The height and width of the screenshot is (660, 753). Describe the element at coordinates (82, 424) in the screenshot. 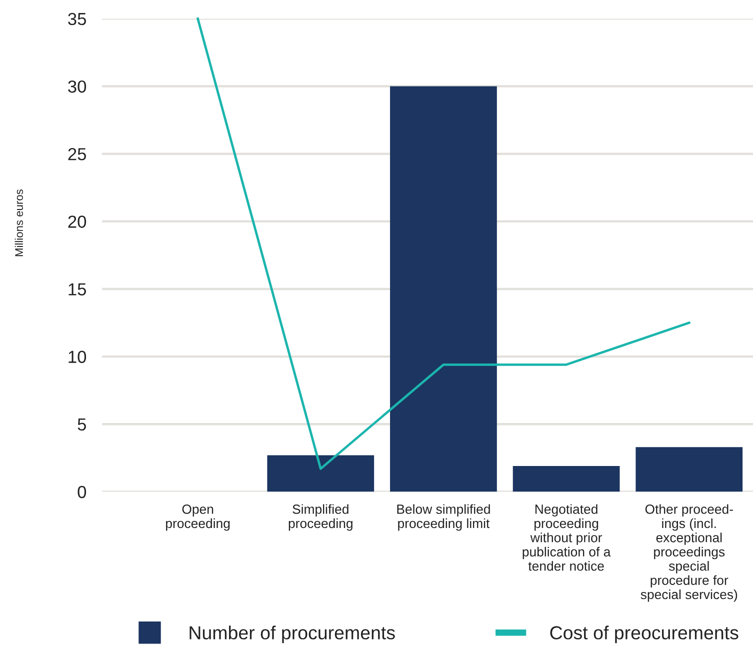

I see `y-tick-label: 5` at that location.